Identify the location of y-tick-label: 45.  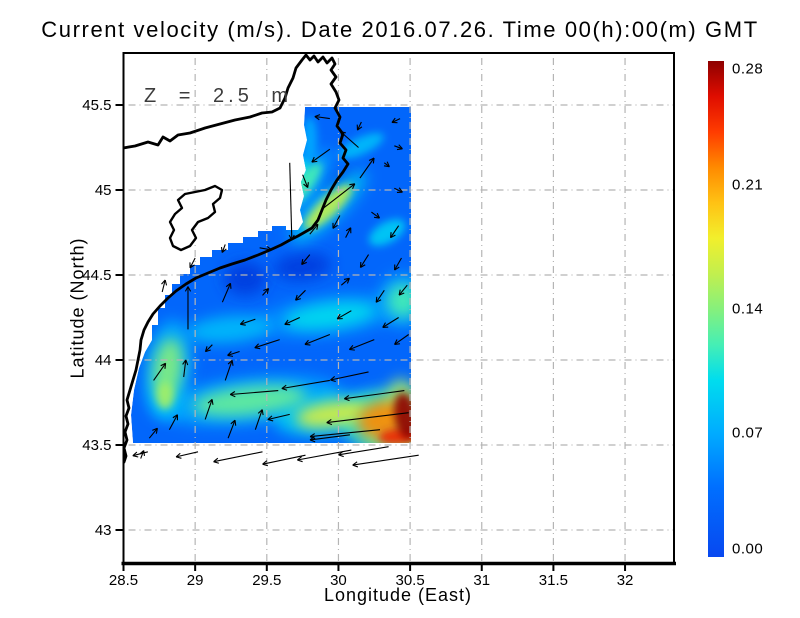
(103, 190).